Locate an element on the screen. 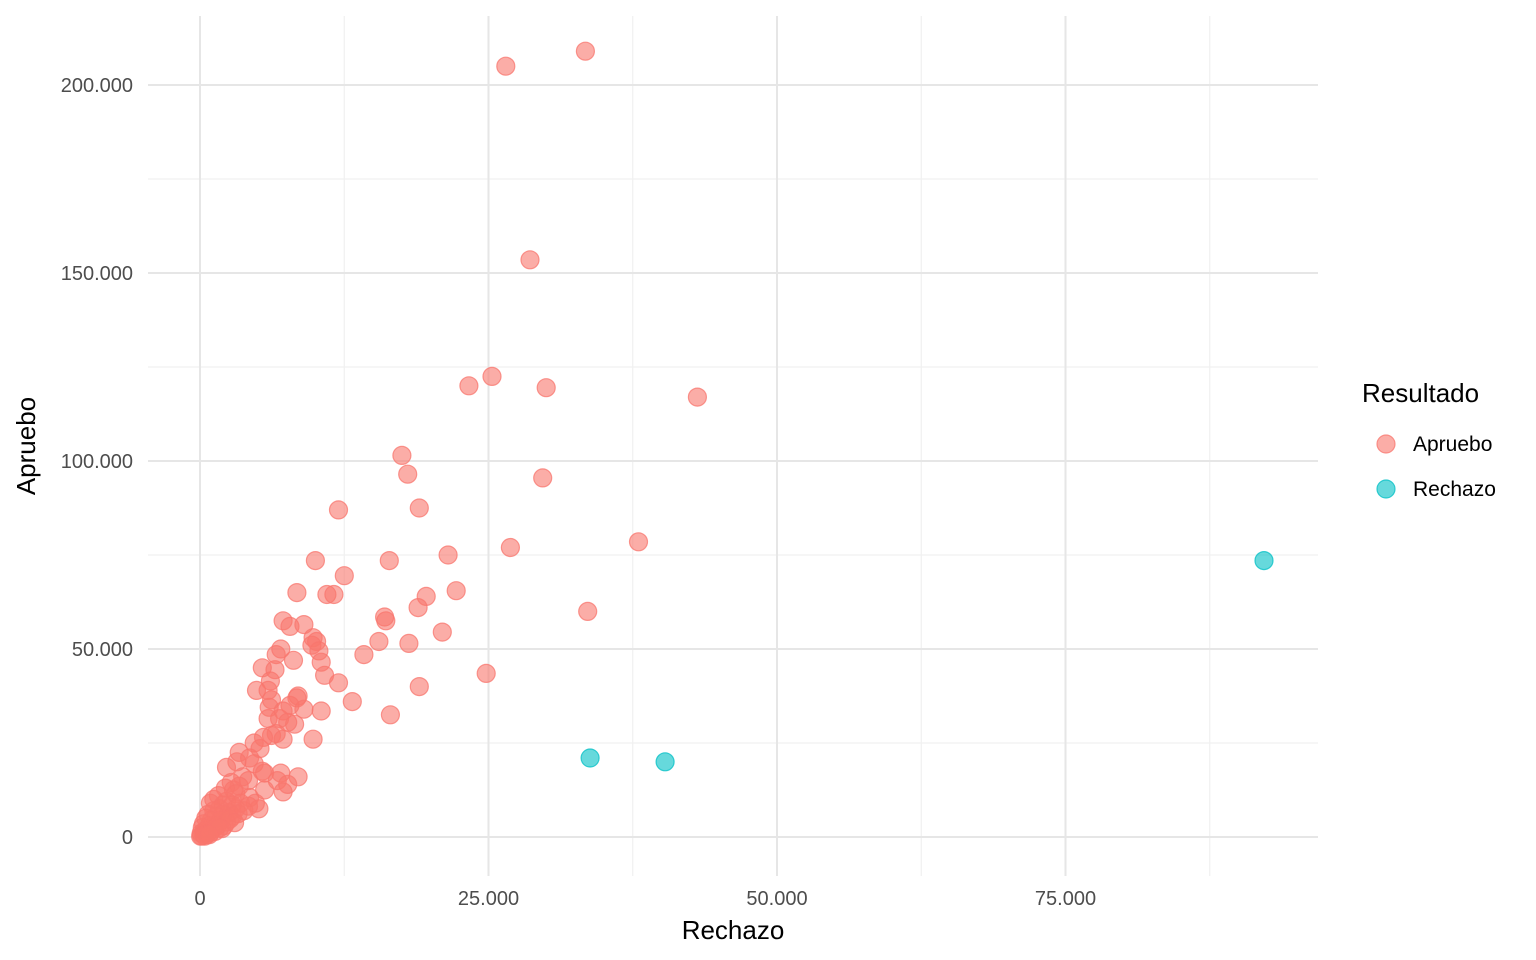 Image resolution: width=1536 pixels, height=960 pixels. legend-label-apruebo: Apruebo is located at coordinates (1452, 444).